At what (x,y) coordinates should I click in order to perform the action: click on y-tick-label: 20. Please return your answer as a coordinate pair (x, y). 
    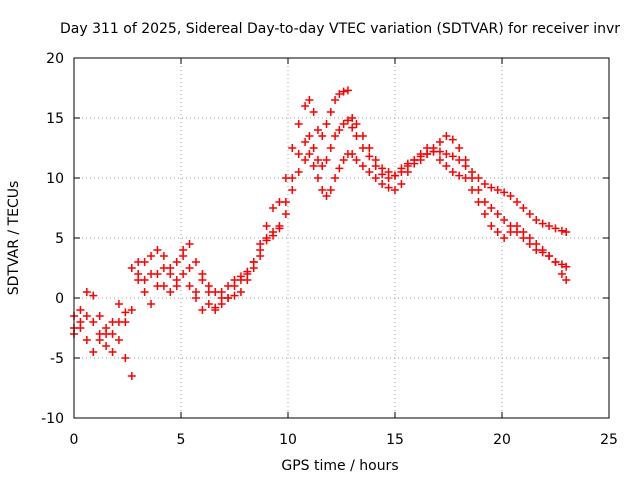
    Looking at the image, I should click on (55, 59).